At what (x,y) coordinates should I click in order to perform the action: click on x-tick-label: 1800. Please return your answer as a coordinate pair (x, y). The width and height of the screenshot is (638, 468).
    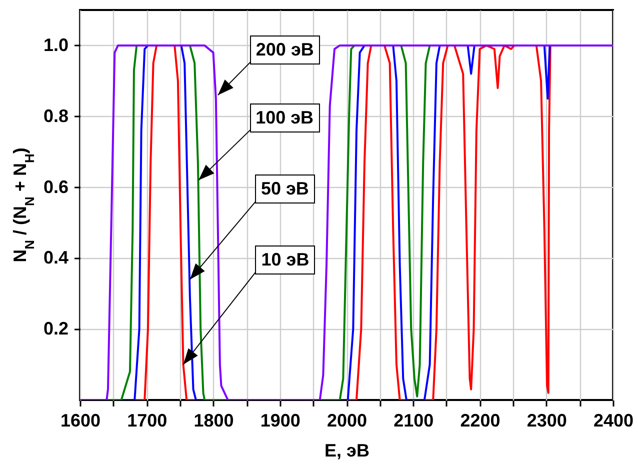
    Looking at the image, I should click on (214, 420).